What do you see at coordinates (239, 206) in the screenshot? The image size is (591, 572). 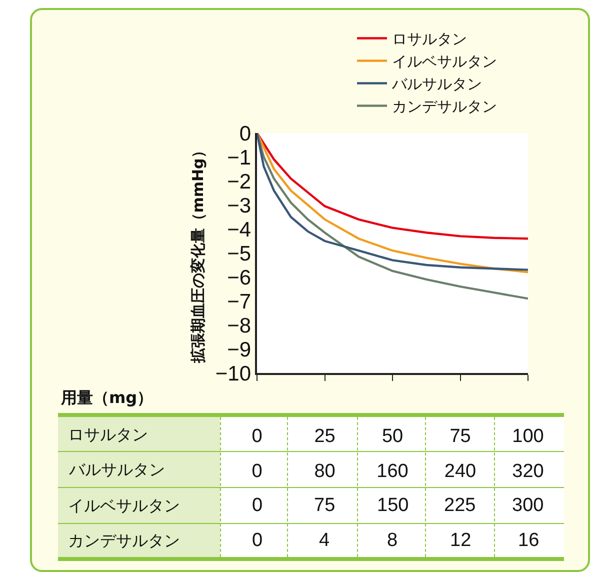 I see `y-tick-label: −3` at bounding box center [239, 206].